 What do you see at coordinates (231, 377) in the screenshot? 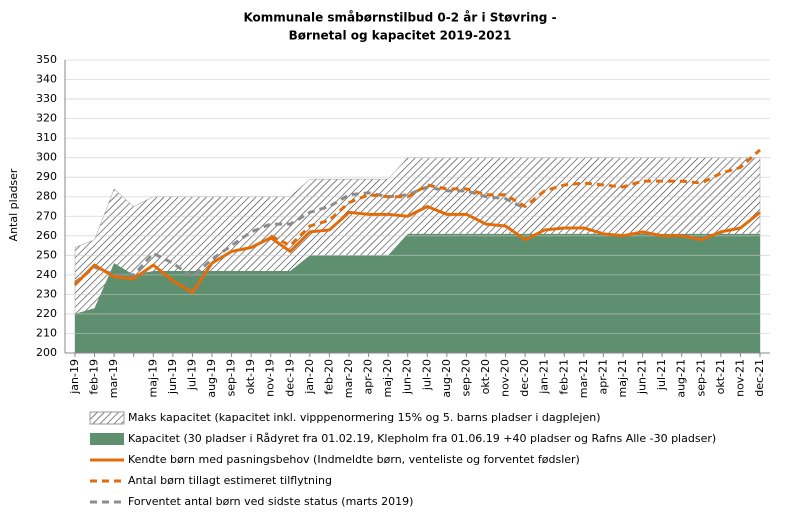
I see `x-tick-label: sep-19` at bounding box center [231, 377].